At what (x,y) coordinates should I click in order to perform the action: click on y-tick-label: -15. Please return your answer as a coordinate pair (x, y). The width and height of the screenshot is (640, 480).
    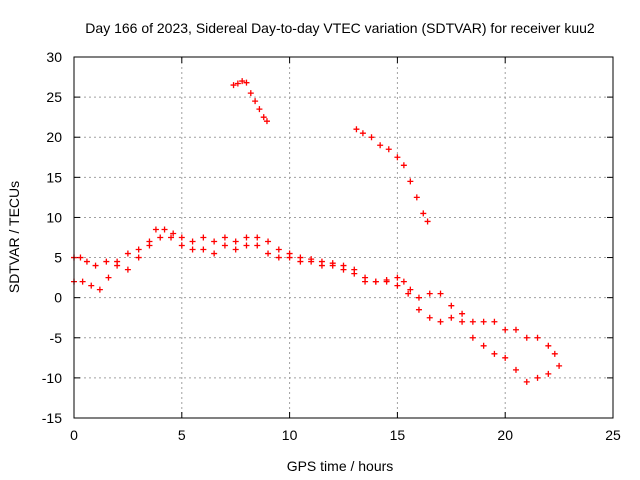
    Looking at the image, I should click on (52, 418).